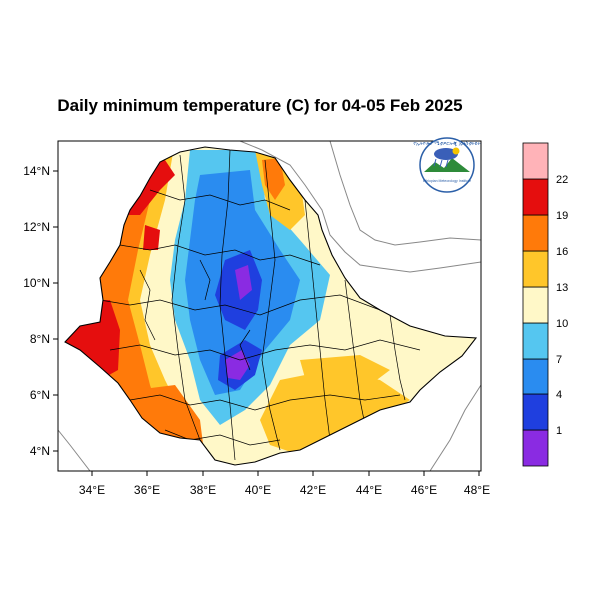 Image resolution: width=600 pixels, height=600 pixels. Describe the element at coordinates (447, 181) in the screenshot. I see `logo-caption: Ethiopian Meteorology Institute` at that location.